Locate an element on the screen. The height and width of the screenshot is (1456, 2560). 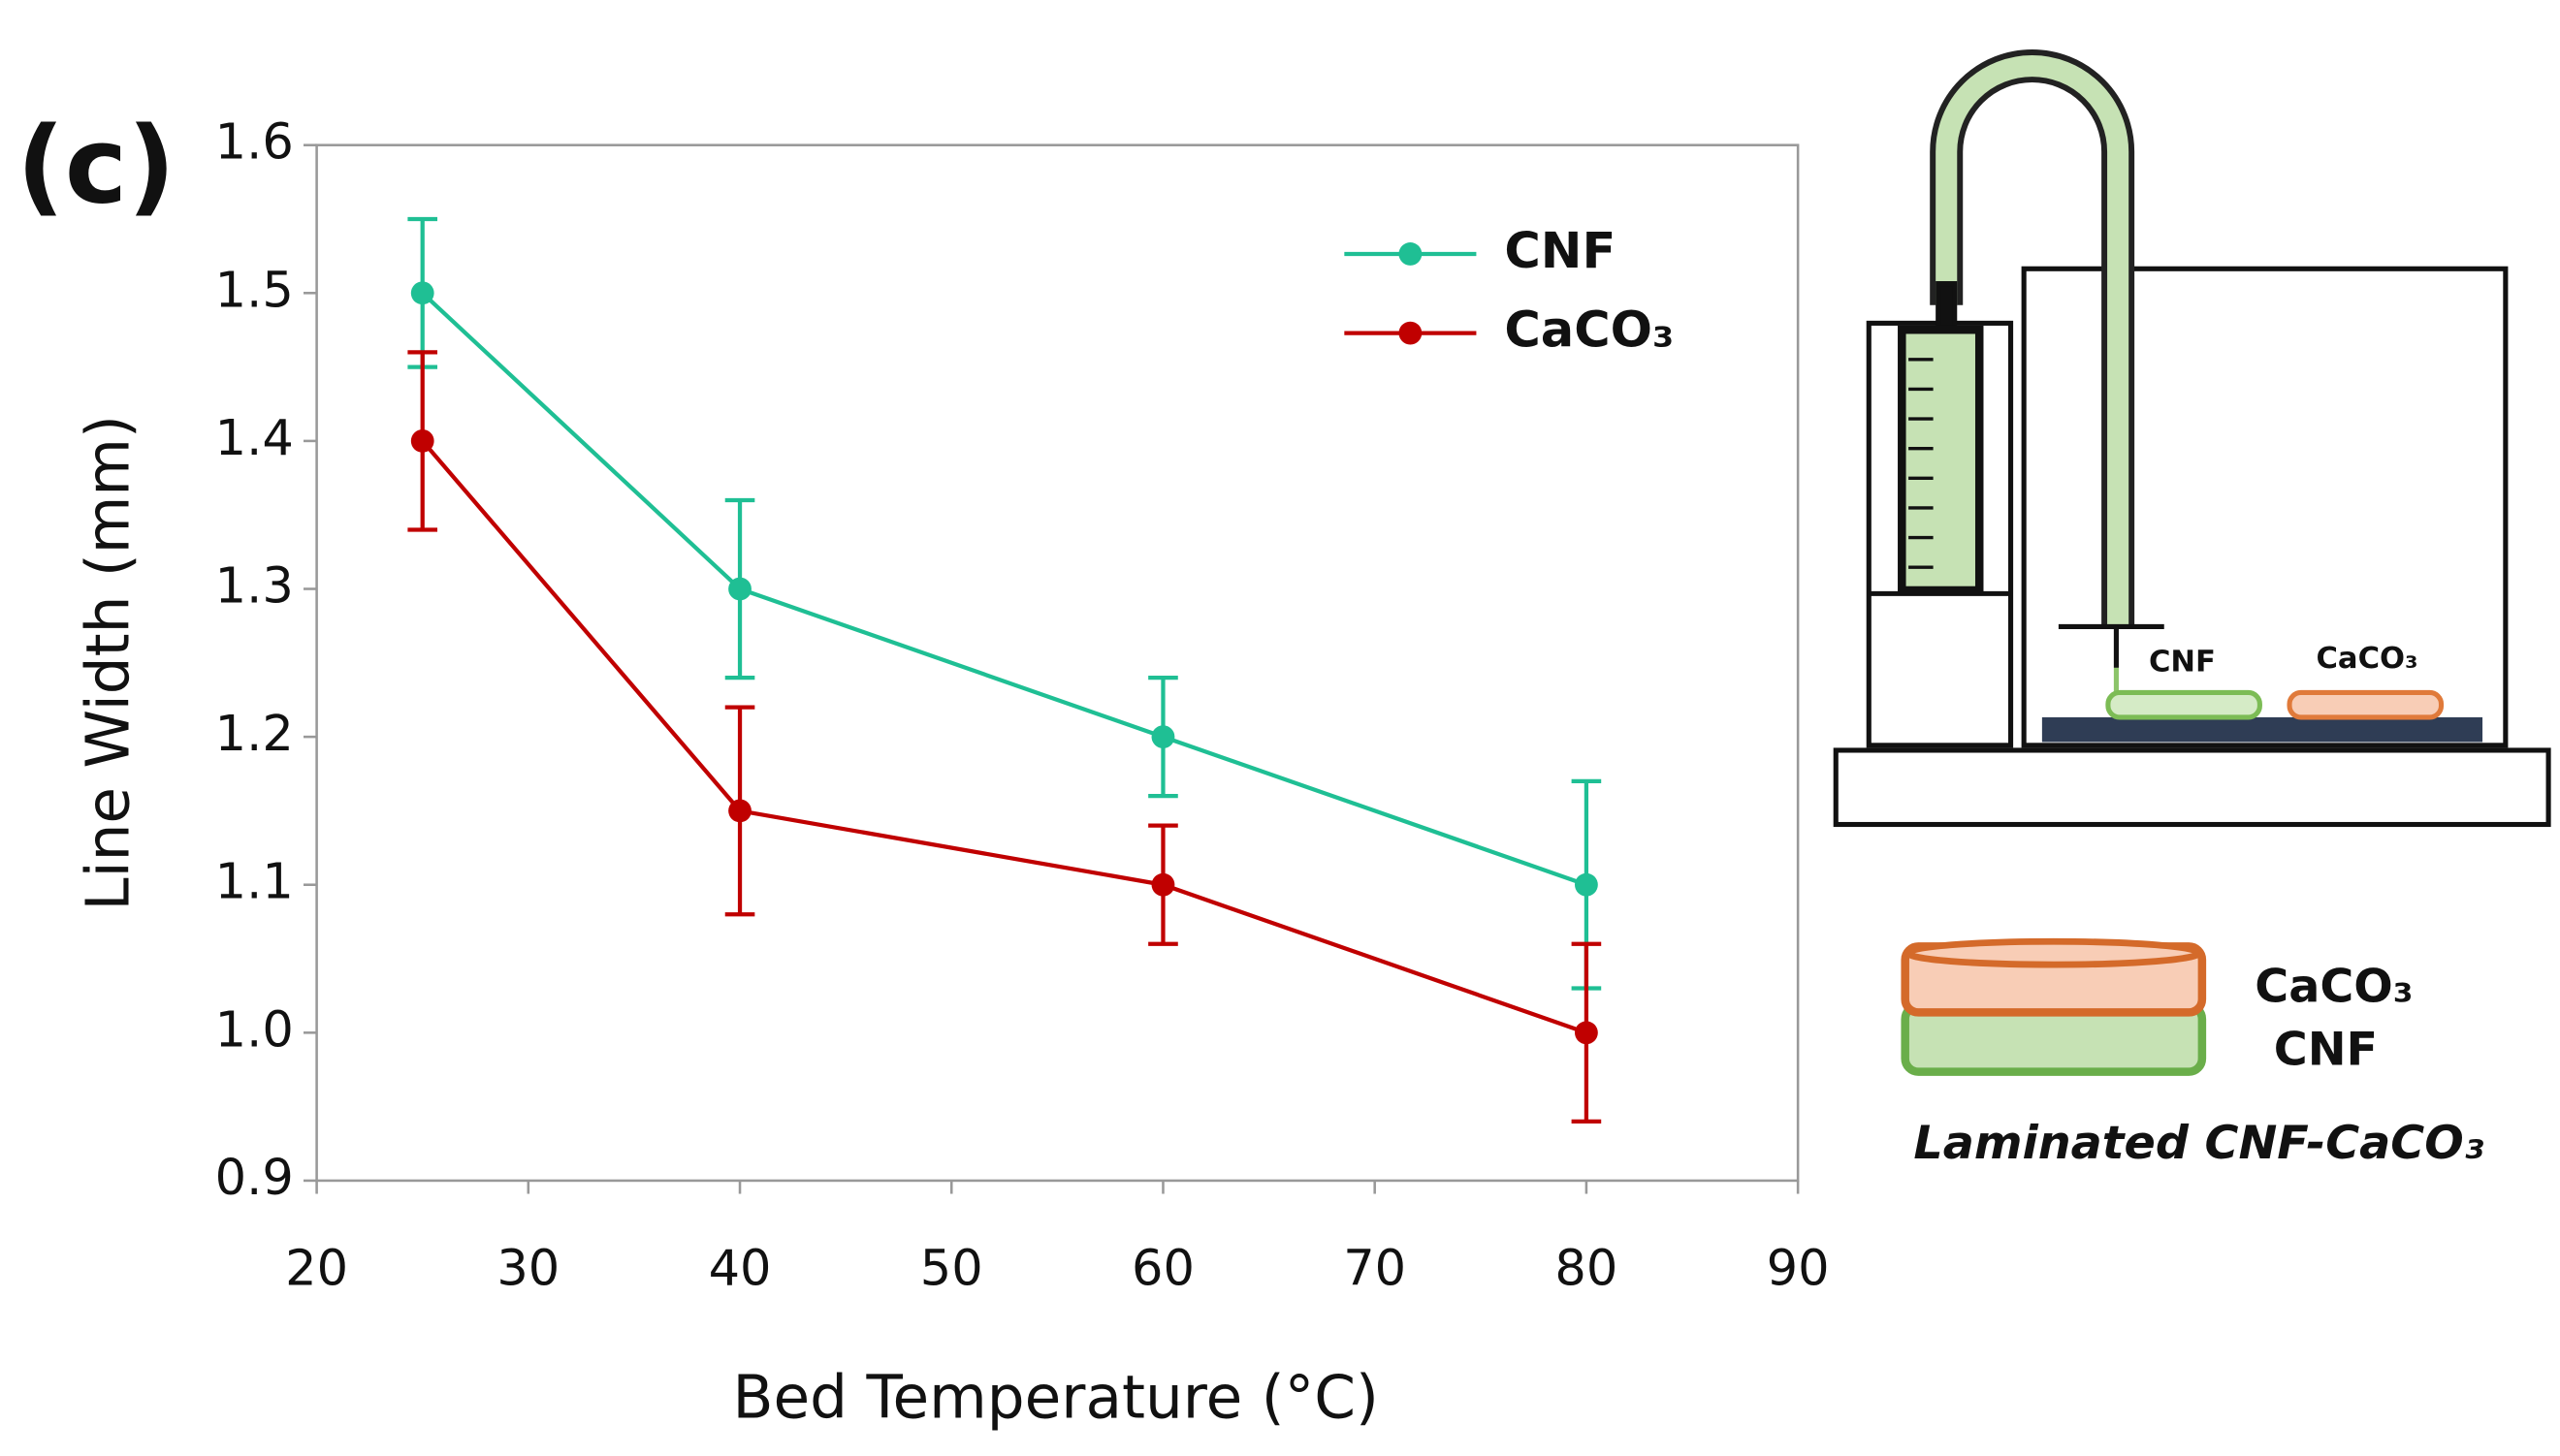
y-axis-label: Line Width (mm) is located at coordinates (108, 663).